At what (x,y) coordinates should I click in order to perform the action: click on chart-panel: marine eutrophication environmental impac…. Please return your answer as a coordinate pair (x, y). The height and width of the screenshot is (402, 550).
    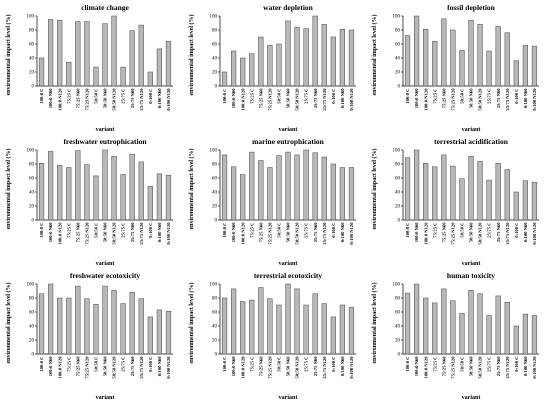
    Looking at the image, I should click on (272, 202).